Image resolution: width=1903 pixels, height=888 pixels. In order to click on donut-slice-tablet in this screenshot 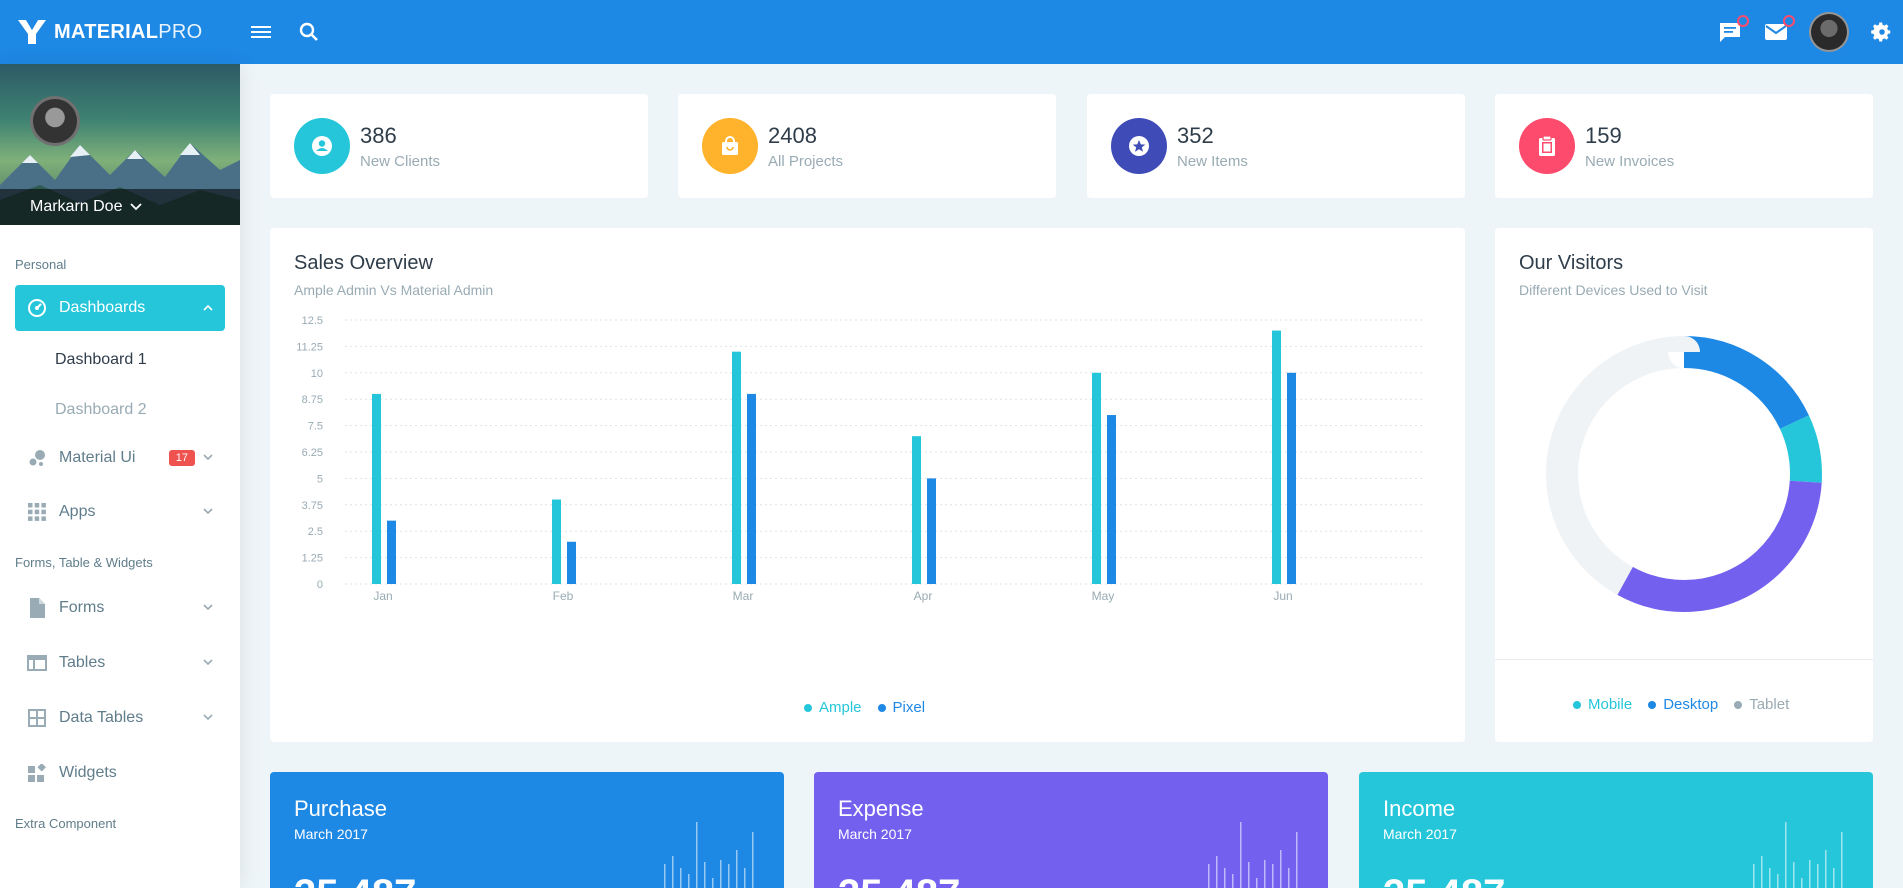, I will do `click(1684, 474)`.